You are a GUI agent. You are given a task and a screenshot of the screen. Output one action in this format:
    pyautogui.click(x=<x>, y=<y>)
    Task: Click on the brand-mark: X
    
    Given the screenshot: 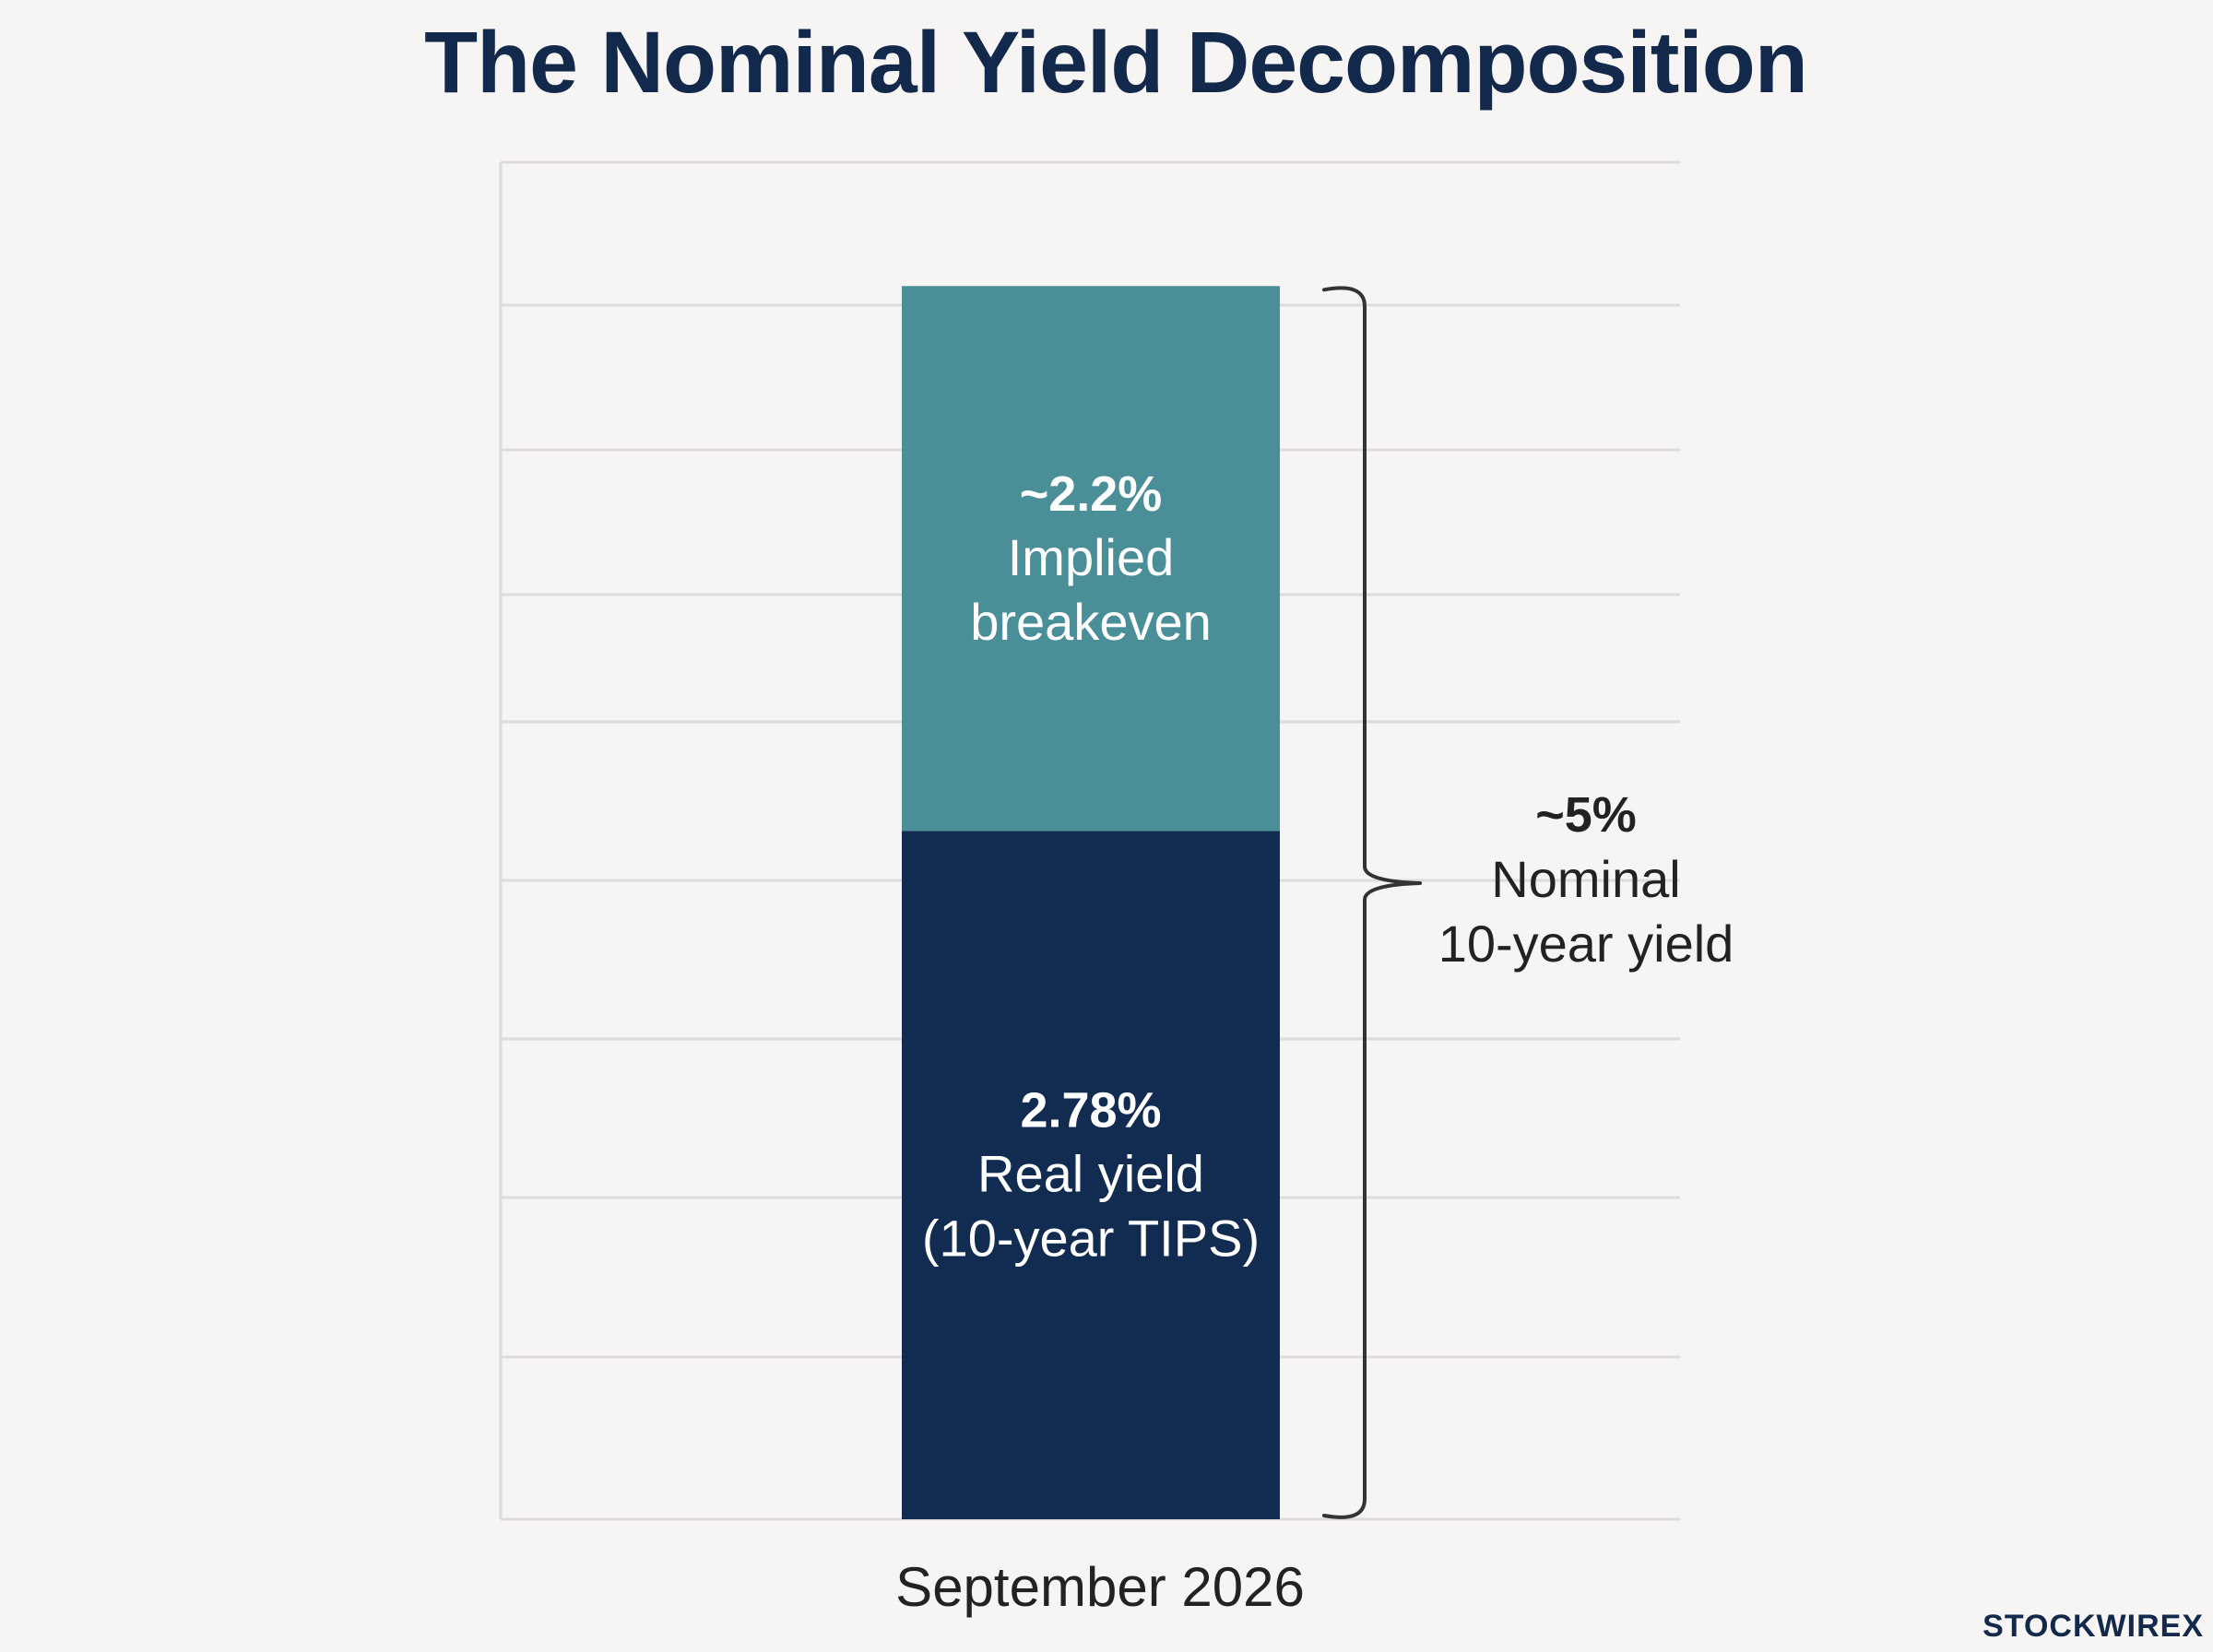 What is the action you would take?
    pyautogui.click(x=2193, y=1626)
    